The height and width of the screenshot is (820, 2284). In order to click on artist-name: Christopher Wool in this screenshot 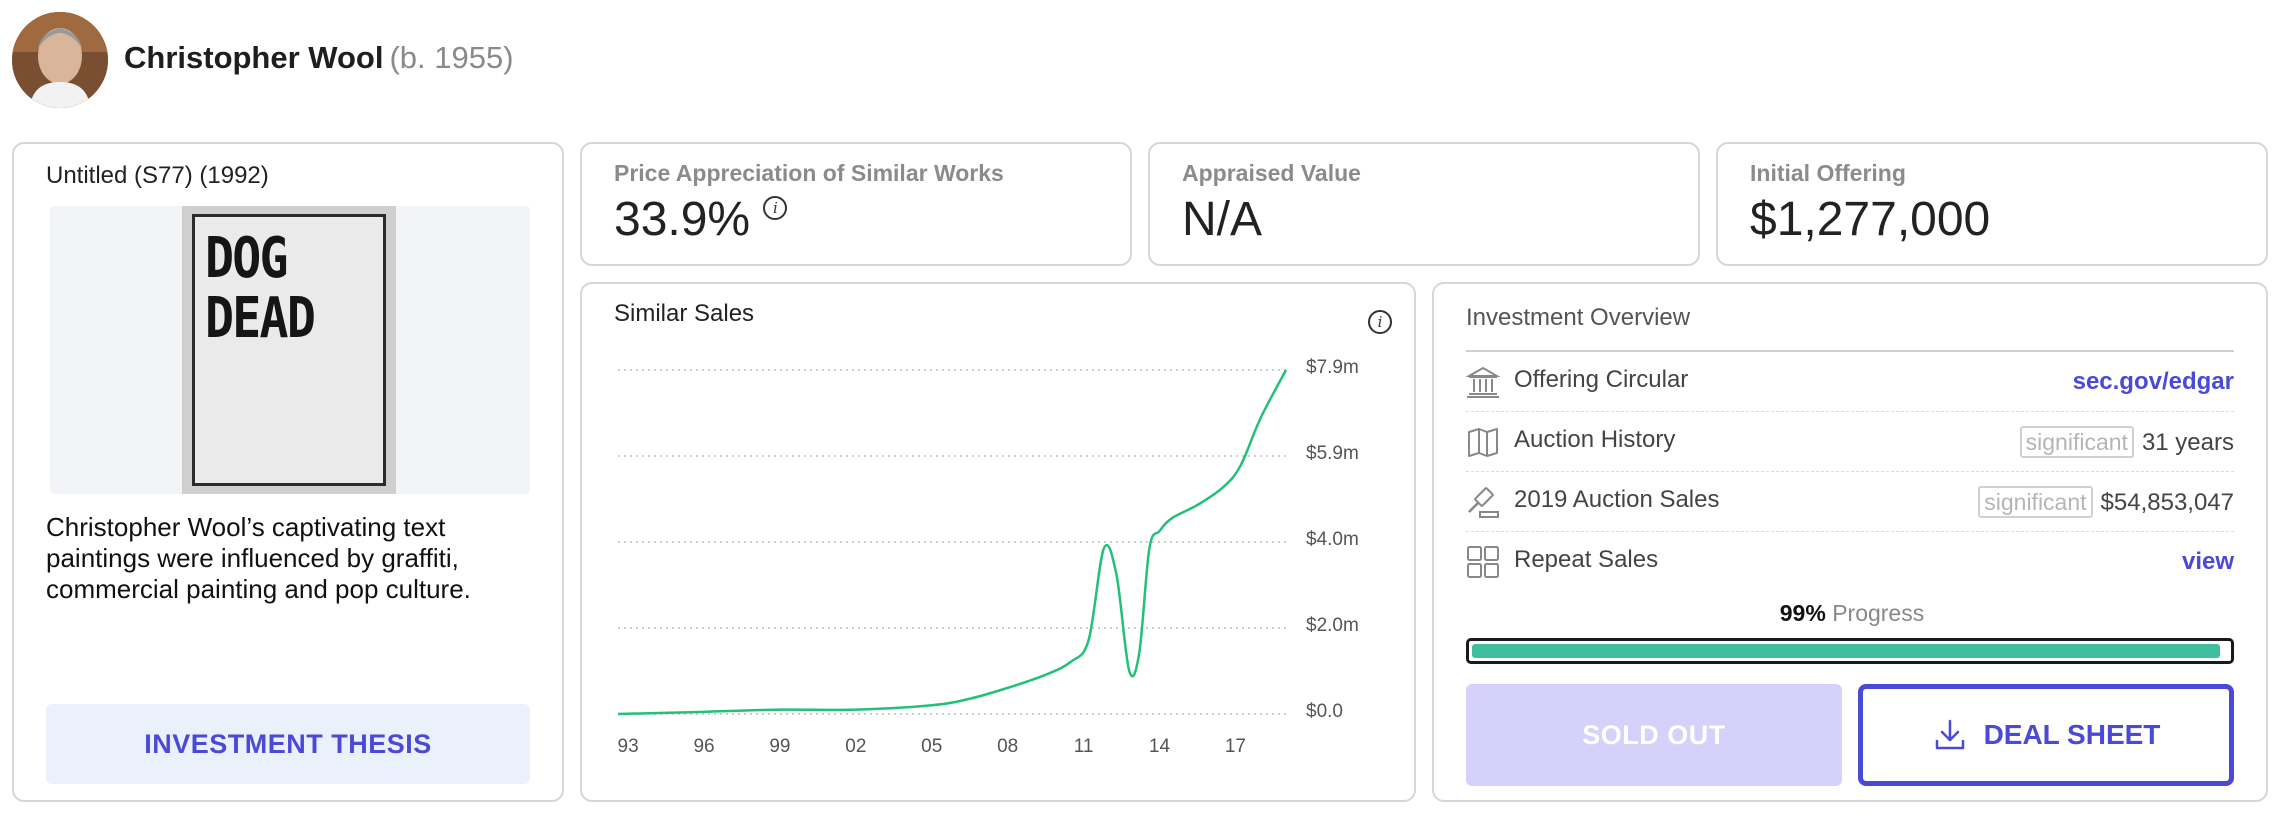, I will do `click(254, 57)`.